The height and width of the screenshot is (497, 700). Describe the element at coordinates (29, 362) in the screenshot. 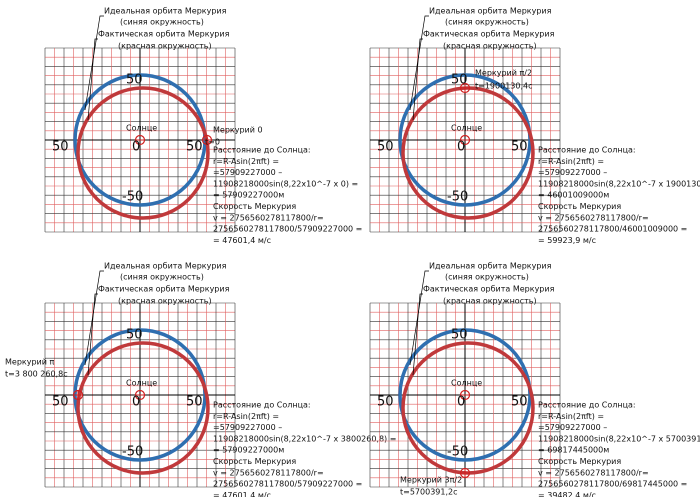

I see `mercury-label: Меркурий π` at that location.